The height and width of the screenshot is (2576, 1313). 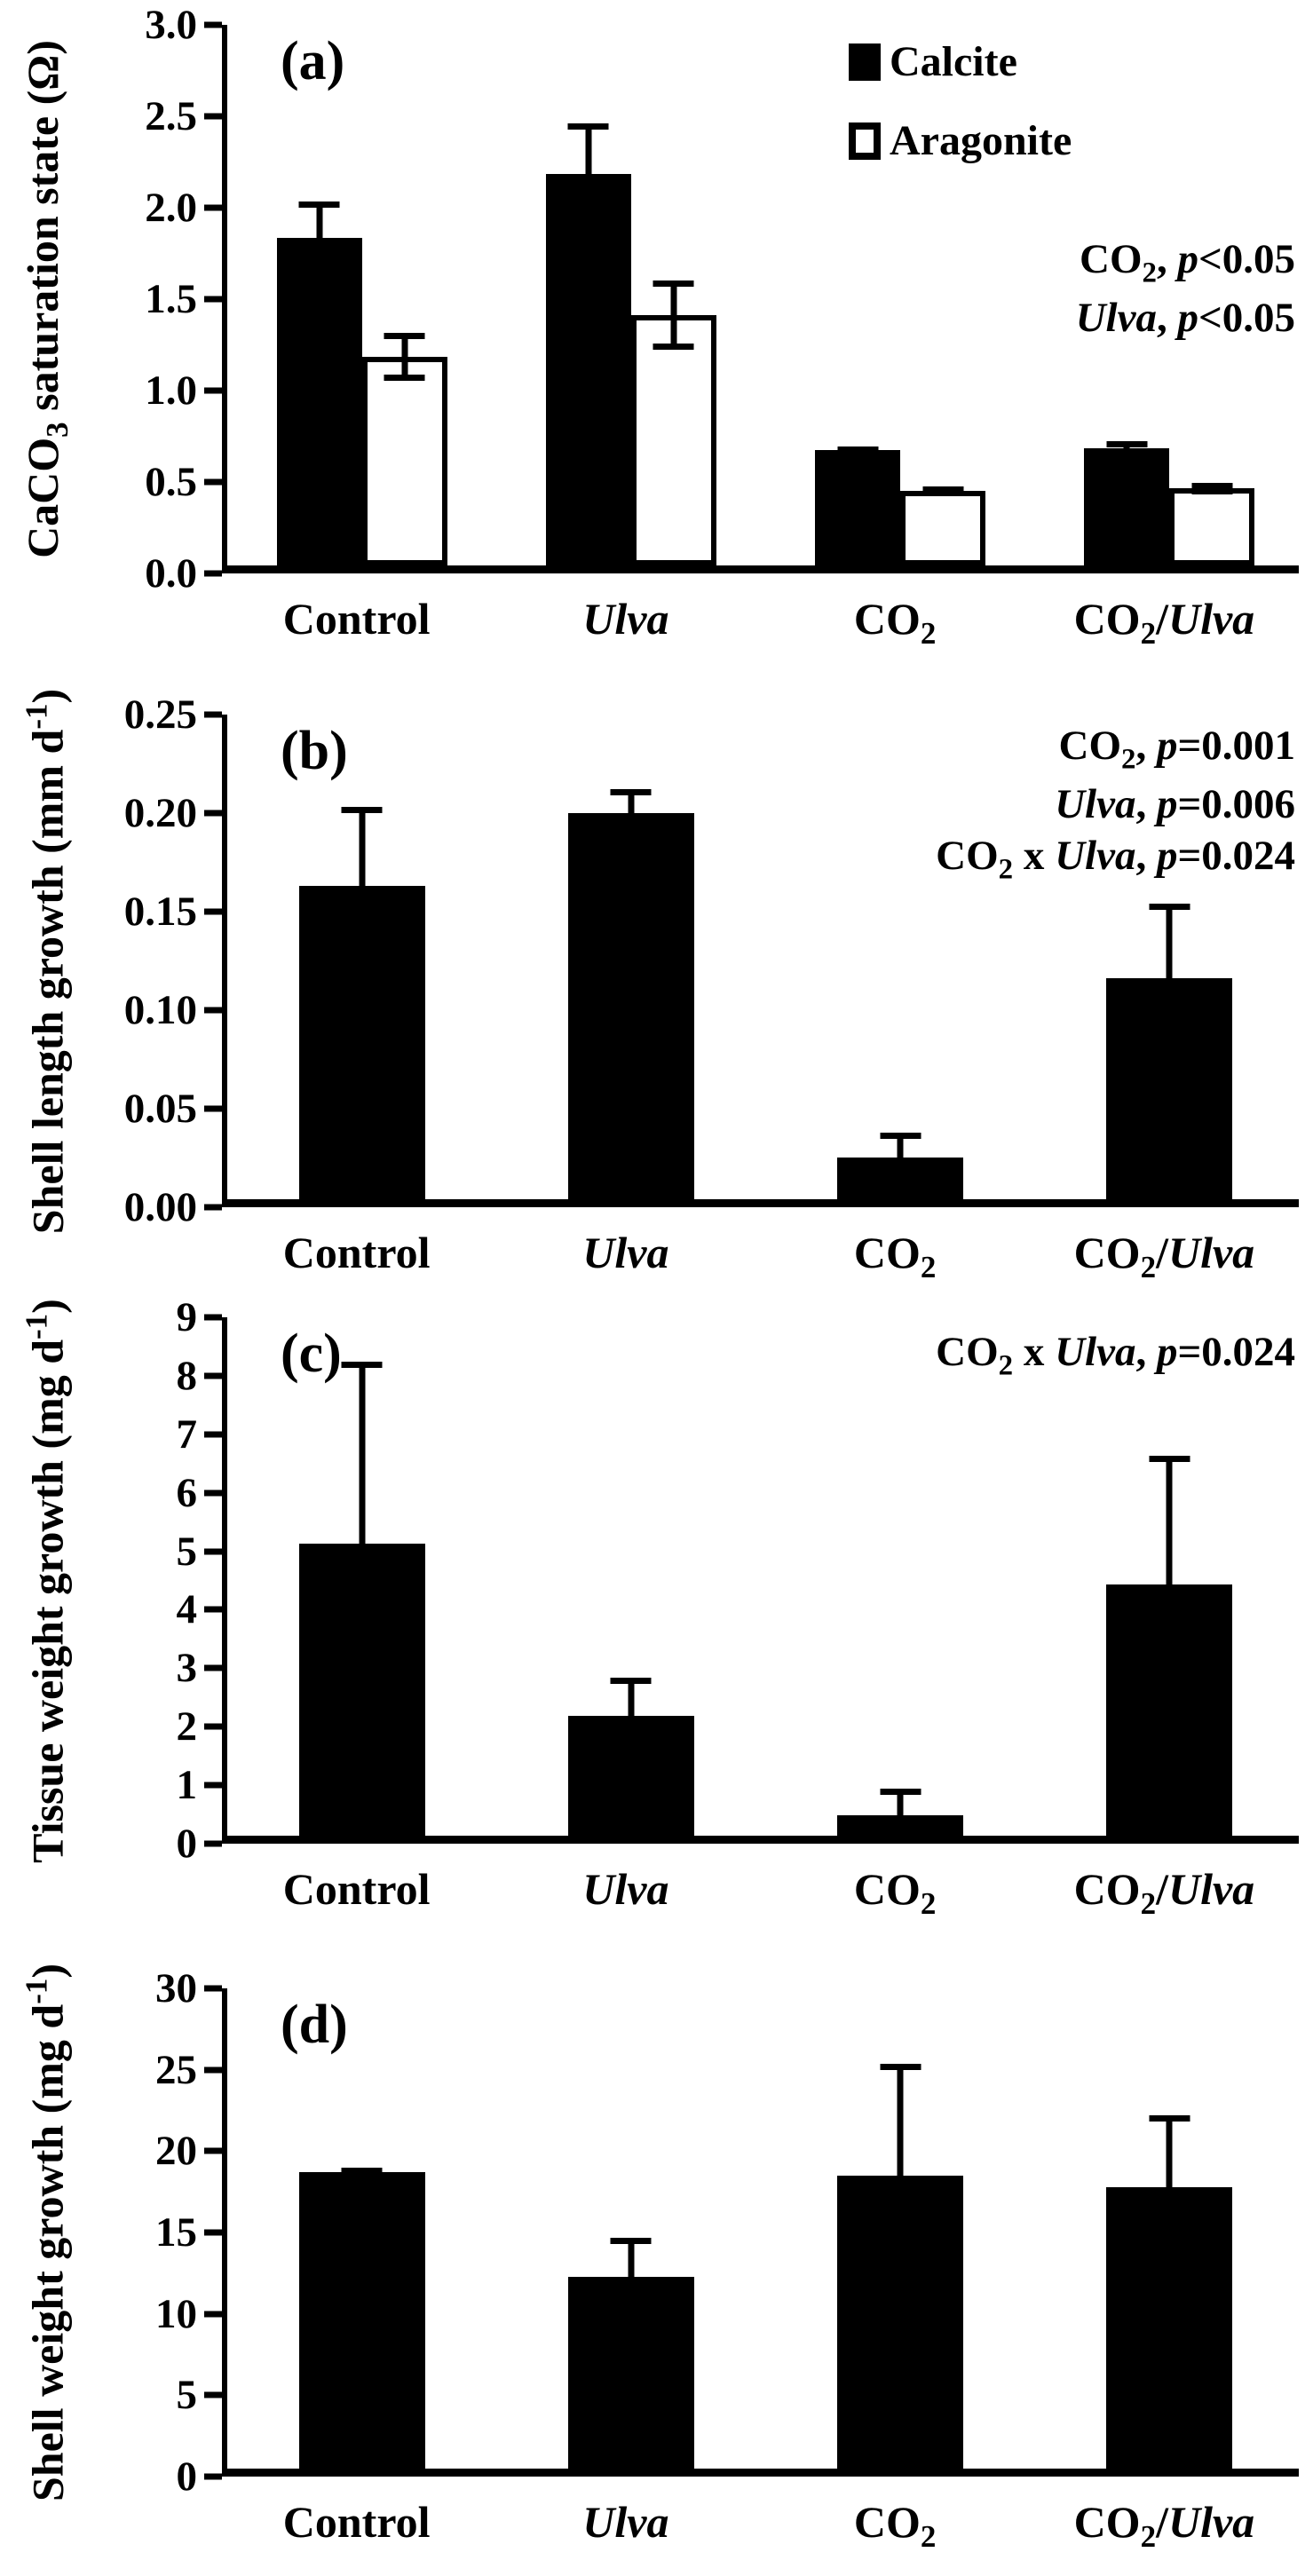 I want to click on y-tick-label: 0.15, so click(x=160, y=912).